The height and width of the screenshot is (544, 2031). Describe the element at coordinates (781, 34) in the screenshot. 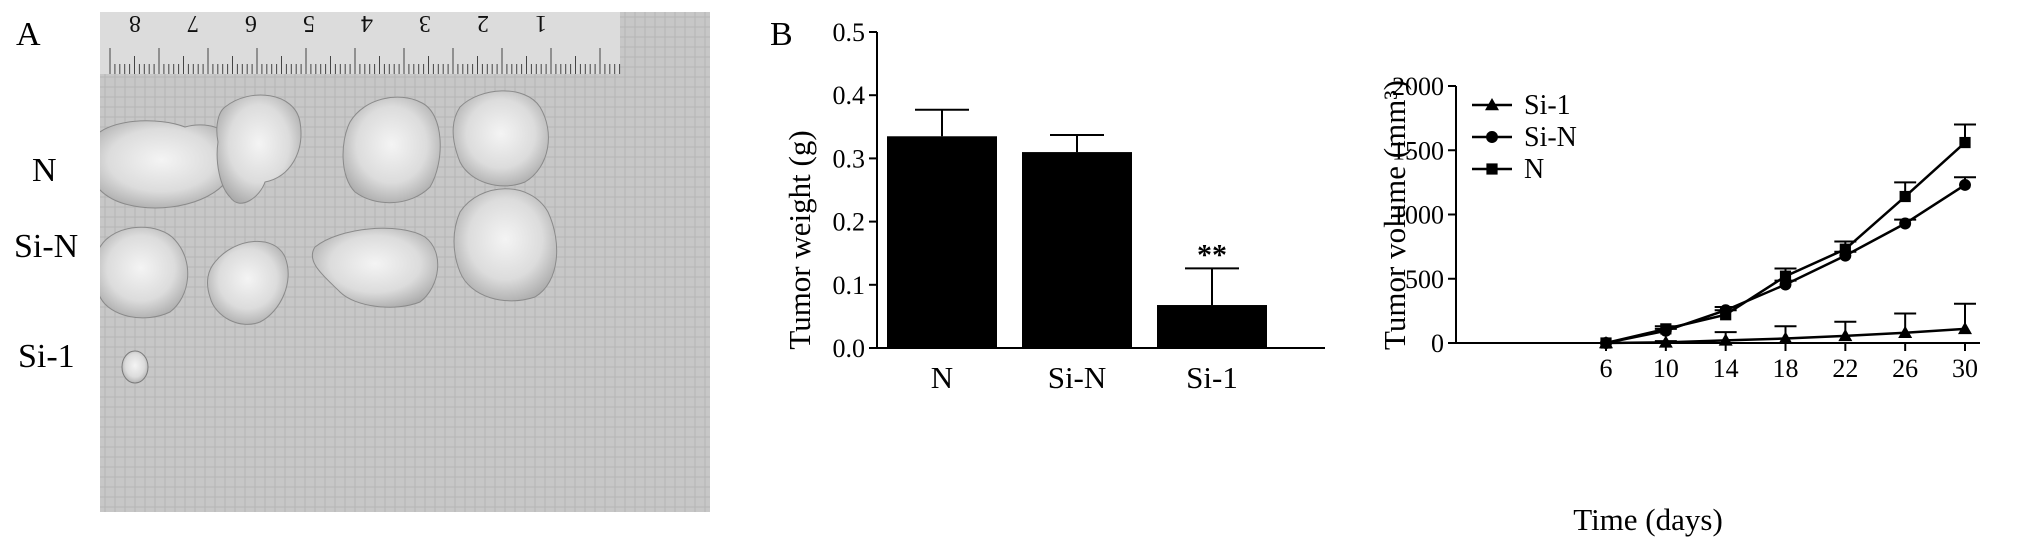

I see `panel-b-letter: B` at that location.